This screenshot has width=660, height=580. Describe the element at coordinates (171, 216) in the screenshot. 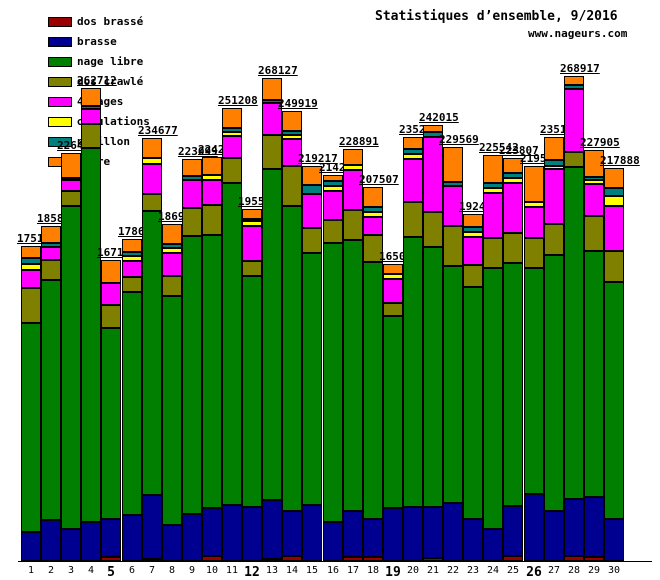

I see `bar-value-label: 1869` at that location.